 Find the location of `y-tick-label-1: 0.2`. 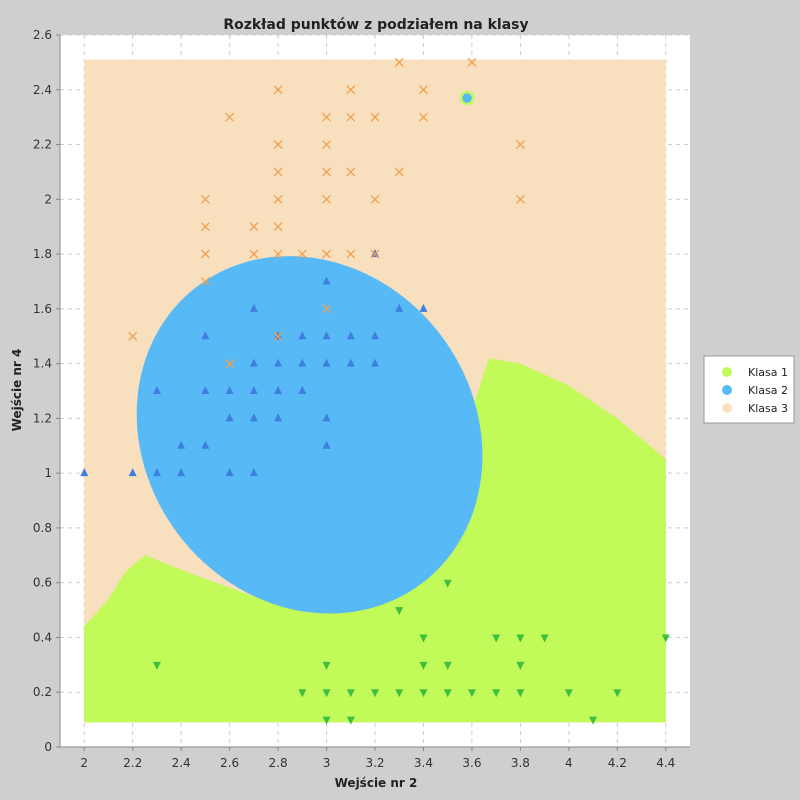

y-tick-label-1: 0.2 is located at coordinates (42, 692).